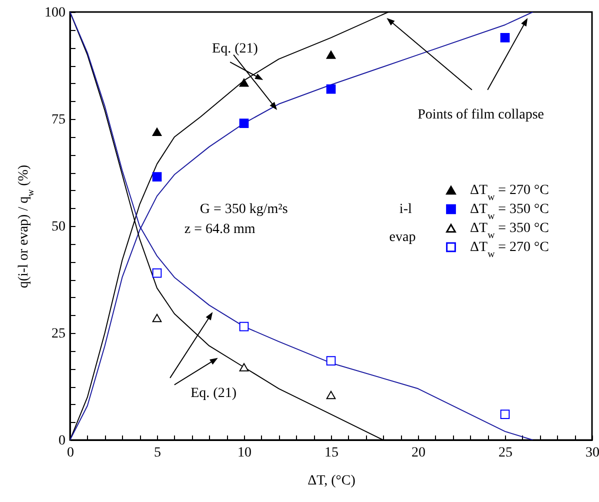  Describe the element at coordinates (245, 453) in the screenshot. I see `x-tick-label: 10` at that location.